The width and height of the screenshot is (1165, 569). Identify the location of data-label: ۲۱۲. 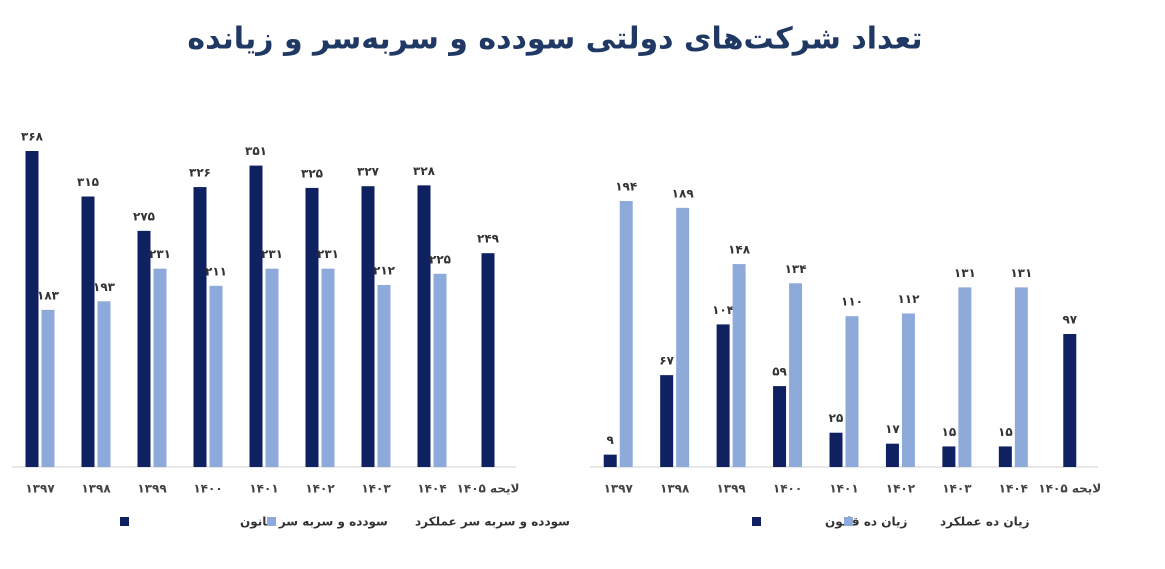
(384, 270).